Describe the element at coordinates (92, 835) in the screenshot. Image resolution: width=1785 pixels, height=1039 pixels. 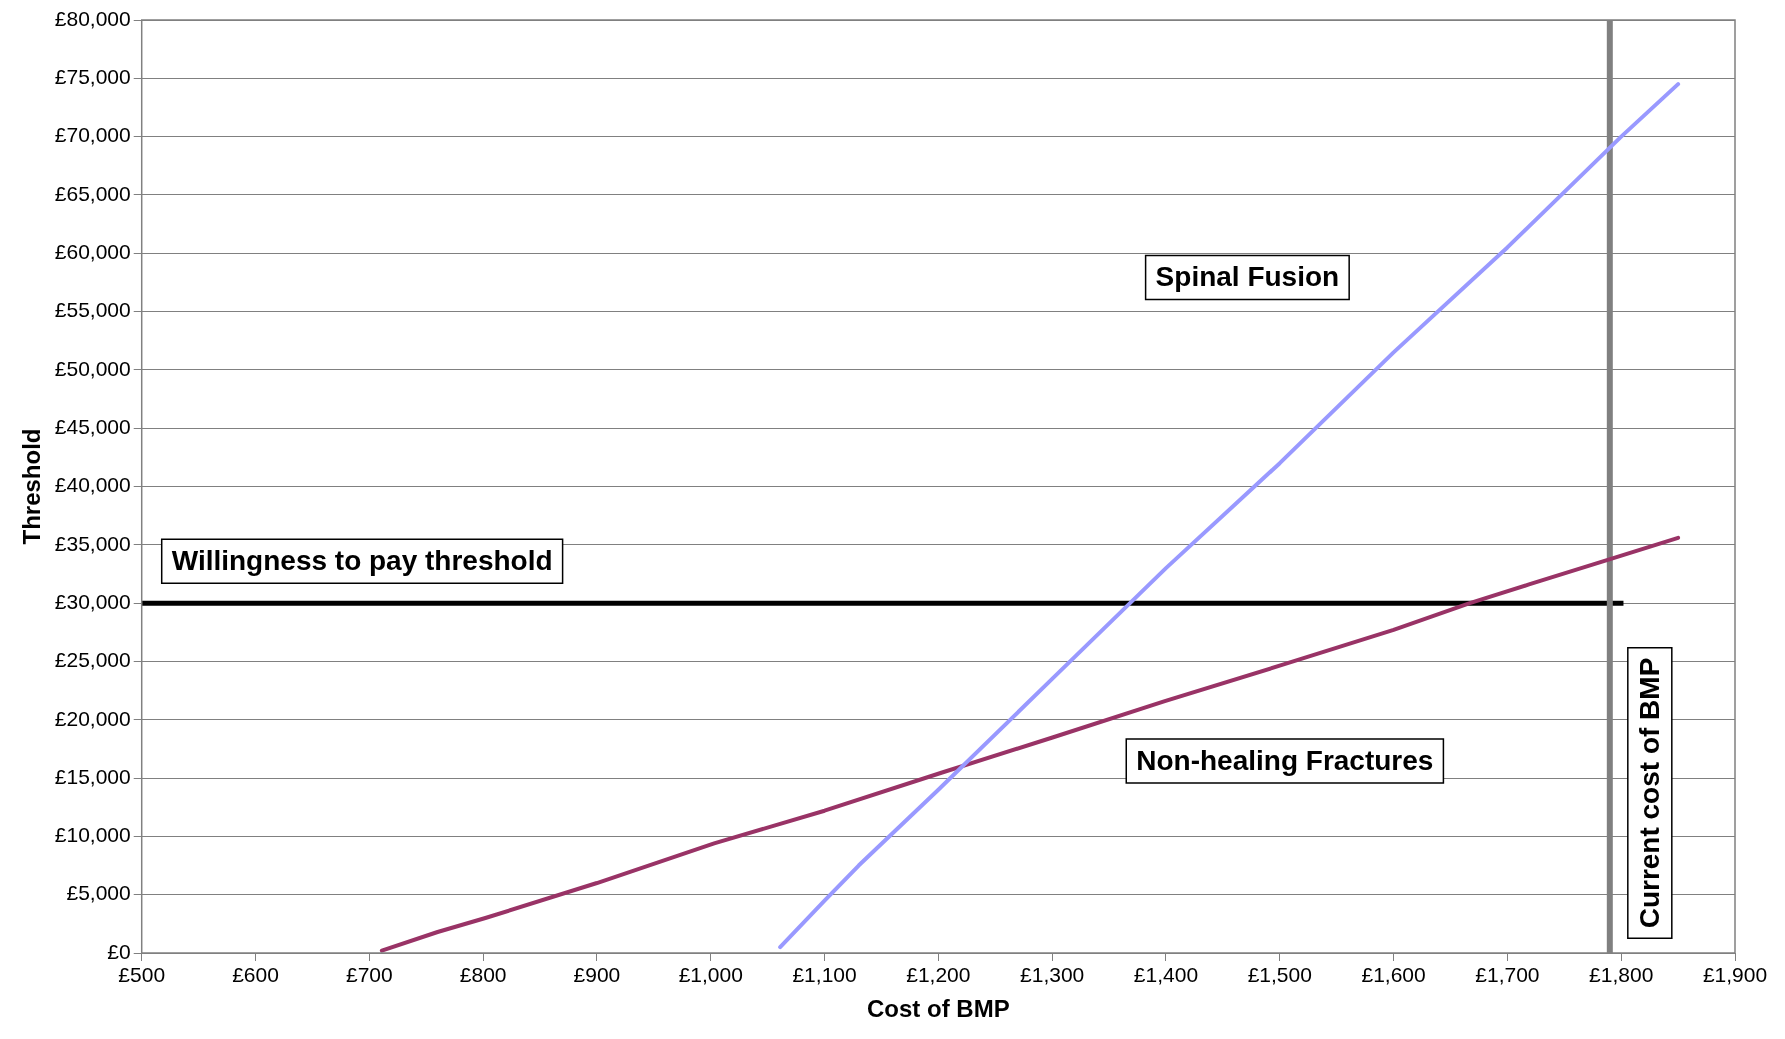
I see `y-tick-label: £10,000` at that location.